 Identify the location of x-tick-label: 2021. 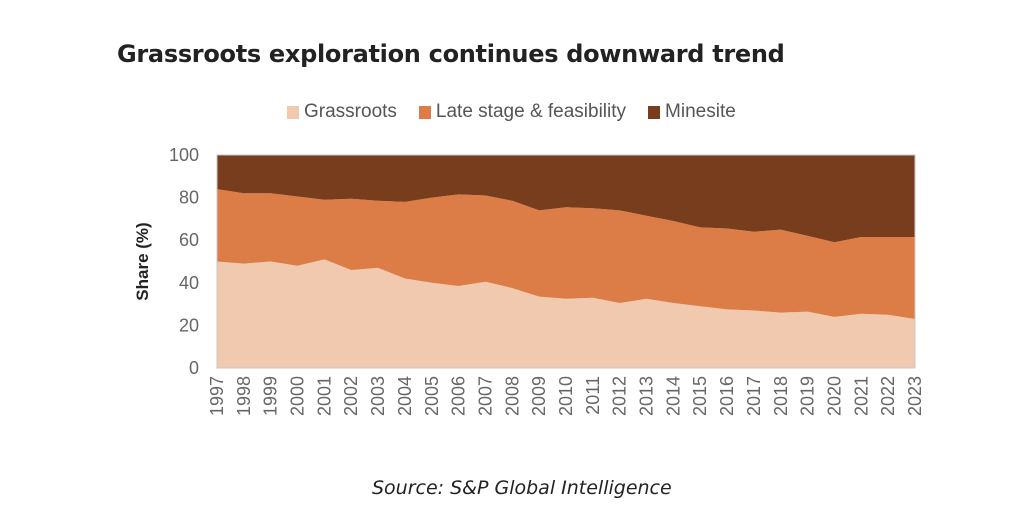
(861, 396).